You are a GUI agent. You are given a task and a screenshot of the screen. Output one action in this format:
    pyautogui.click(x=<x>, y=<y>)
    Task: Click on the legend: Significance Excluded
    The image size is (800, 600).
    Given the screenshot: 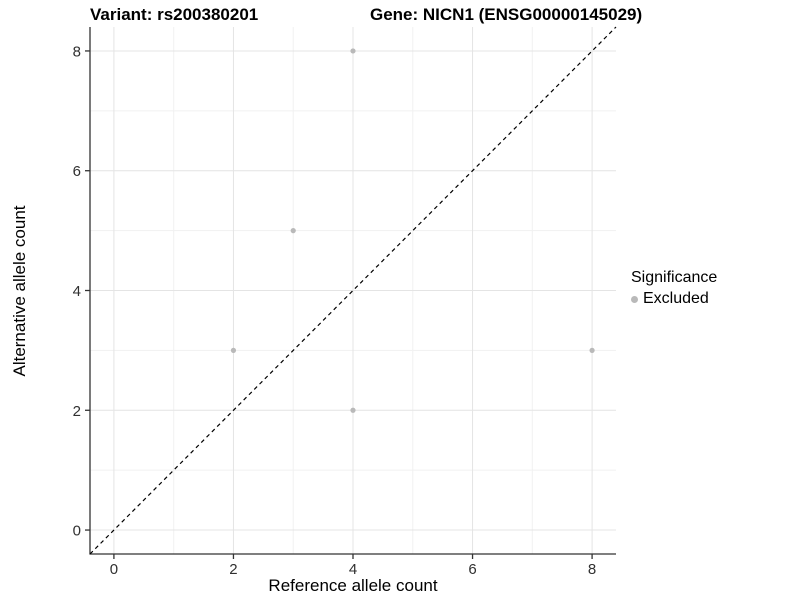 What is the action you would take?
    pyautogui.click(x=674, y=288)
    